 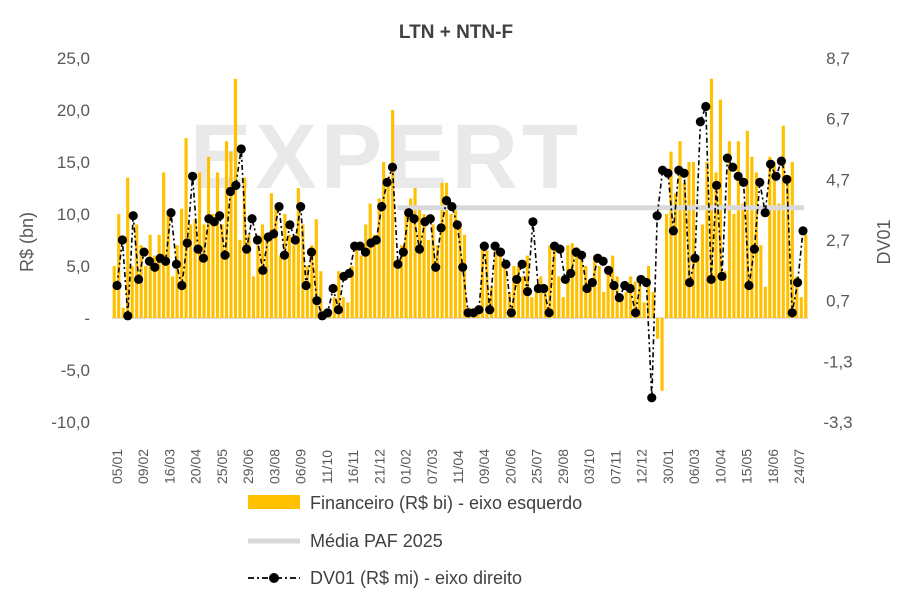 What do you see at coordinates (406, 466) in the screenshot?
I see `x-tick-label: 01/02` at bounding box center [406, 466].